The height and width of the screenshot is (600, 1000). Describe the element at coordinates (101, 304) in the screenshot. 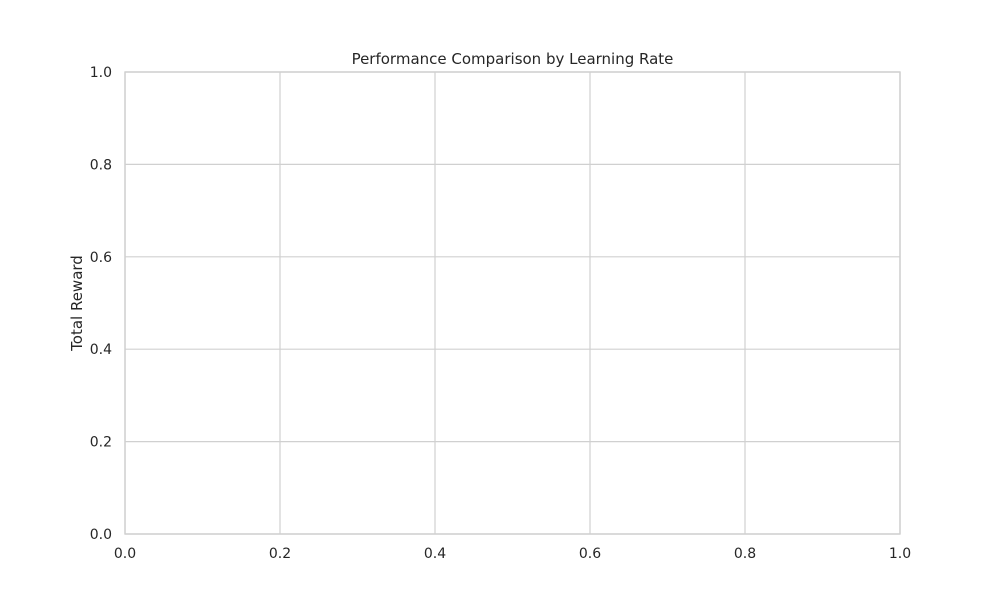

I see `y-axis: 0.0 0.2 0.4 0.6 0.8 1.0` at that location.